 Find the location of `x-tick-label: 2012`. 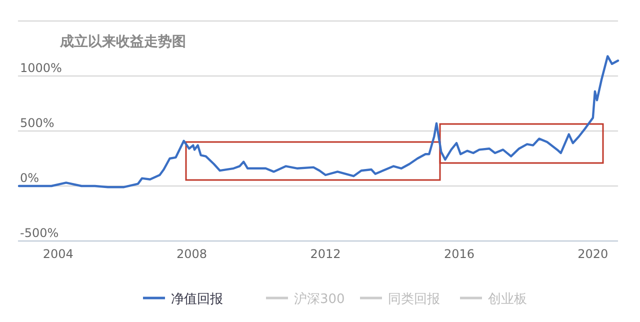

x-tick-label: 2012 is located at coordinates (325, 254).